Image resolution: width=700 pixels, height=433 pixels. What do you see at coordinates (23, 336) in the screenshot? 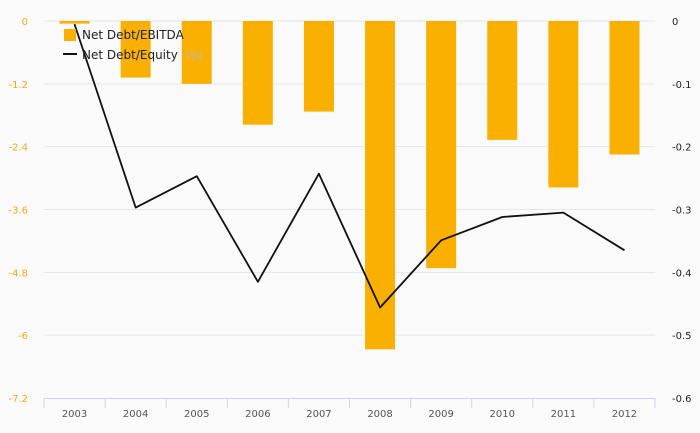
I see `y-left-tick-label: -6` at bounding box center [23, 336].